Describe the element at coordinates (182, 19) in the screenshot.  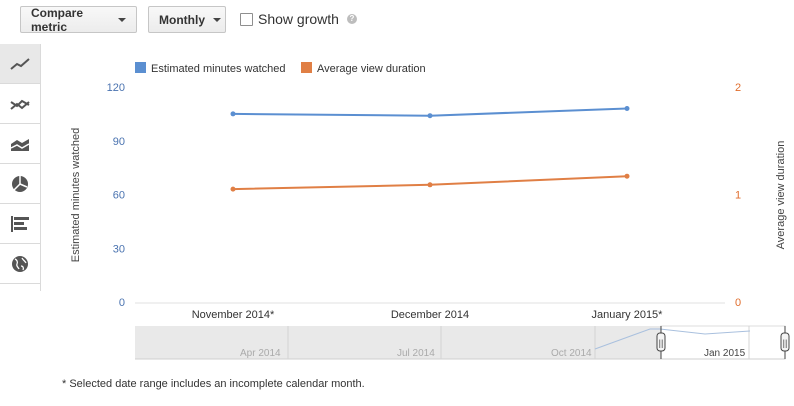
I see `period-select-label: Monthly` at that location.